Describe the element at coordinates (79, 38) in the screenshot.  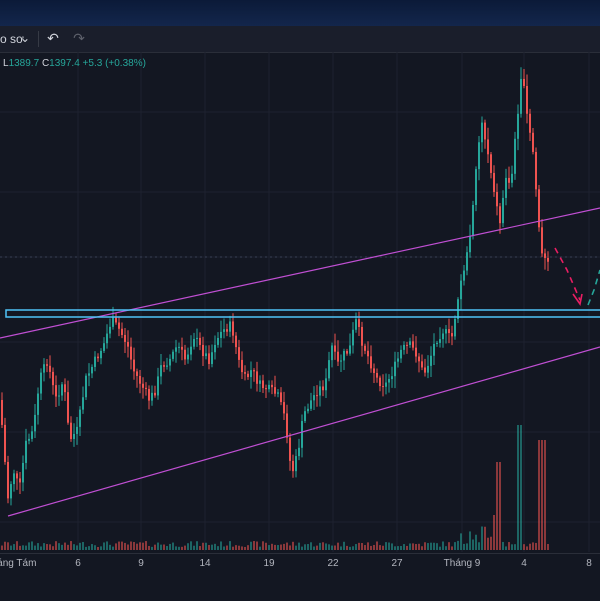
I see `redo-icon: ↷` at that location.